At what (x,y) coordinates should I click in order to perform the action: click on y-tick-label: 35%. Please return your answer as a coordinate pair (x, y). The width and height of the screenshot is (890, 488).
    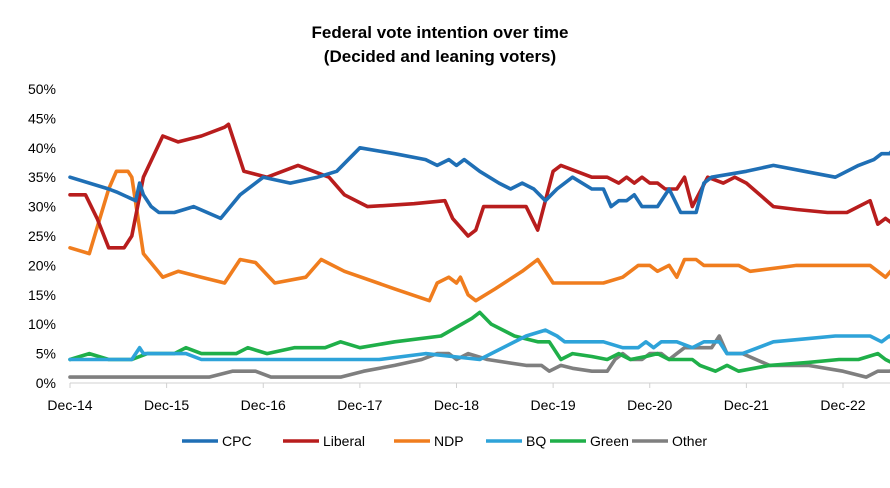
    Looking at the image, I should click on (42, 177).